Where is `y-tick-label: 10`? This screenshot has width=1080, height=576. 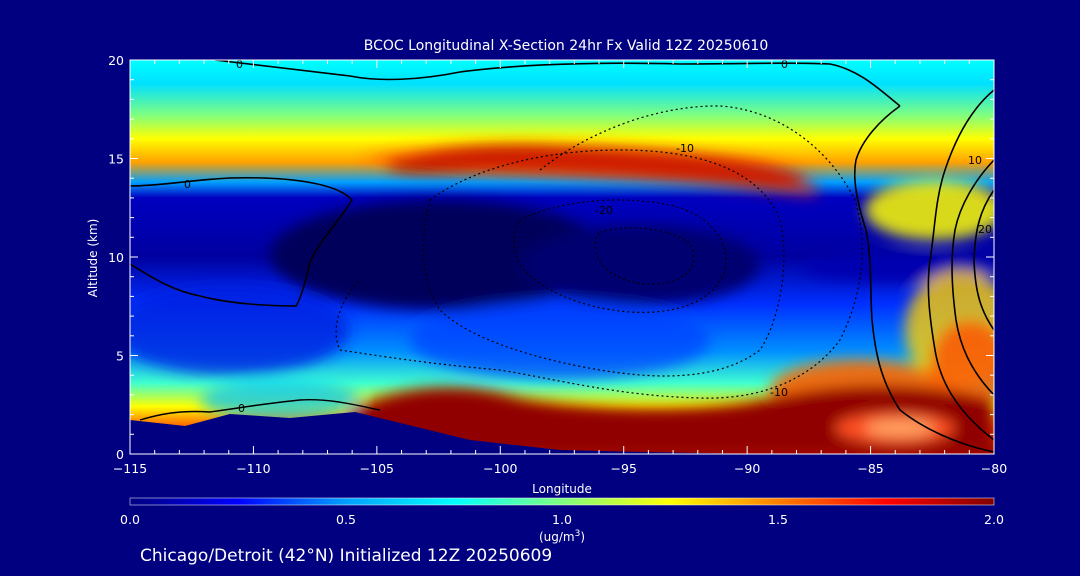 y-tick-label: 10 is located at coordinates (116, 257).